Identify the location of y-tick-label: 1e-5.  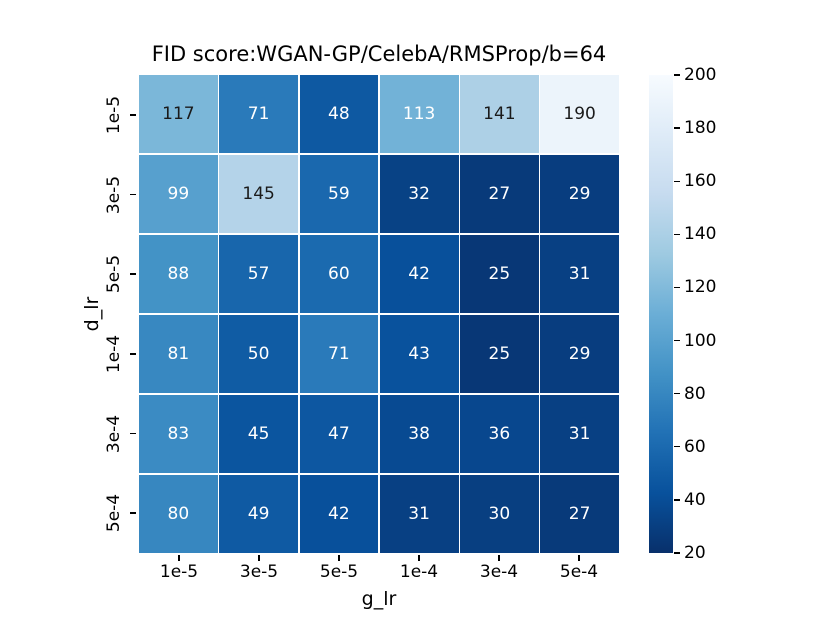
(114, 114).